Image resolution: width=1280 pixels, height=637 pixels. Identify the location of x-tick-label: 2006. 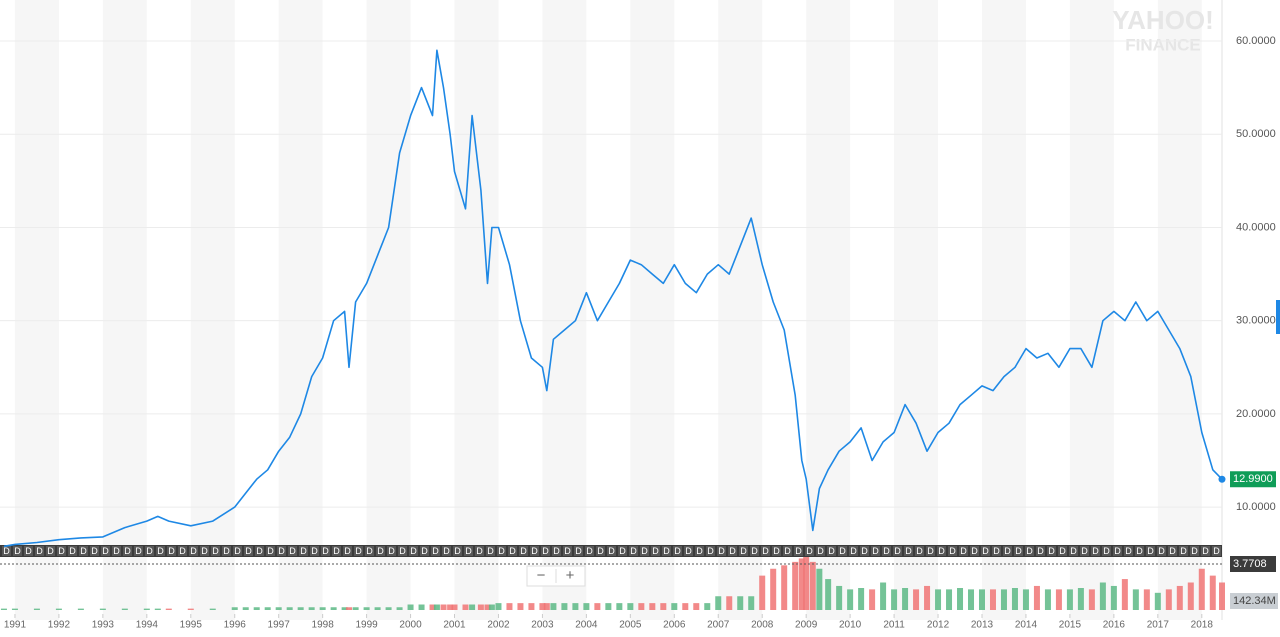
(674, 625).